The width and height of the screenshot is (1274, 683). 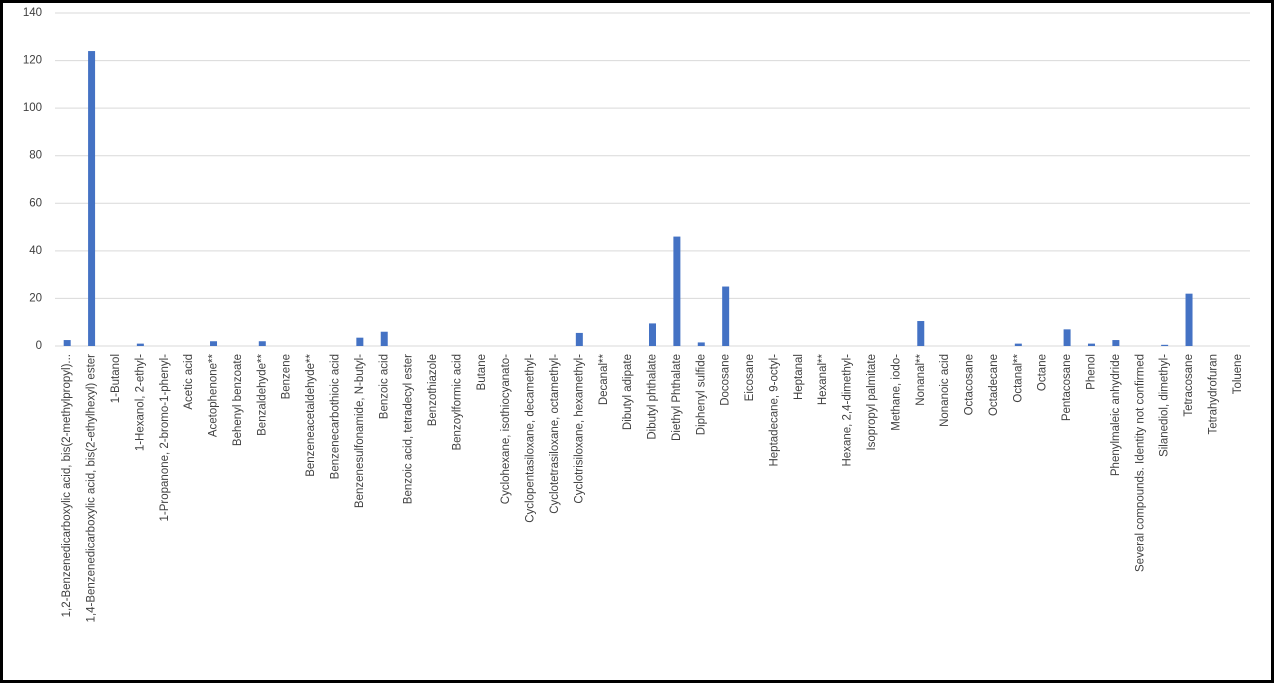 I want to click on x-tick-label: Silanediol, dimethyl-, so click(x=1165, y=405).